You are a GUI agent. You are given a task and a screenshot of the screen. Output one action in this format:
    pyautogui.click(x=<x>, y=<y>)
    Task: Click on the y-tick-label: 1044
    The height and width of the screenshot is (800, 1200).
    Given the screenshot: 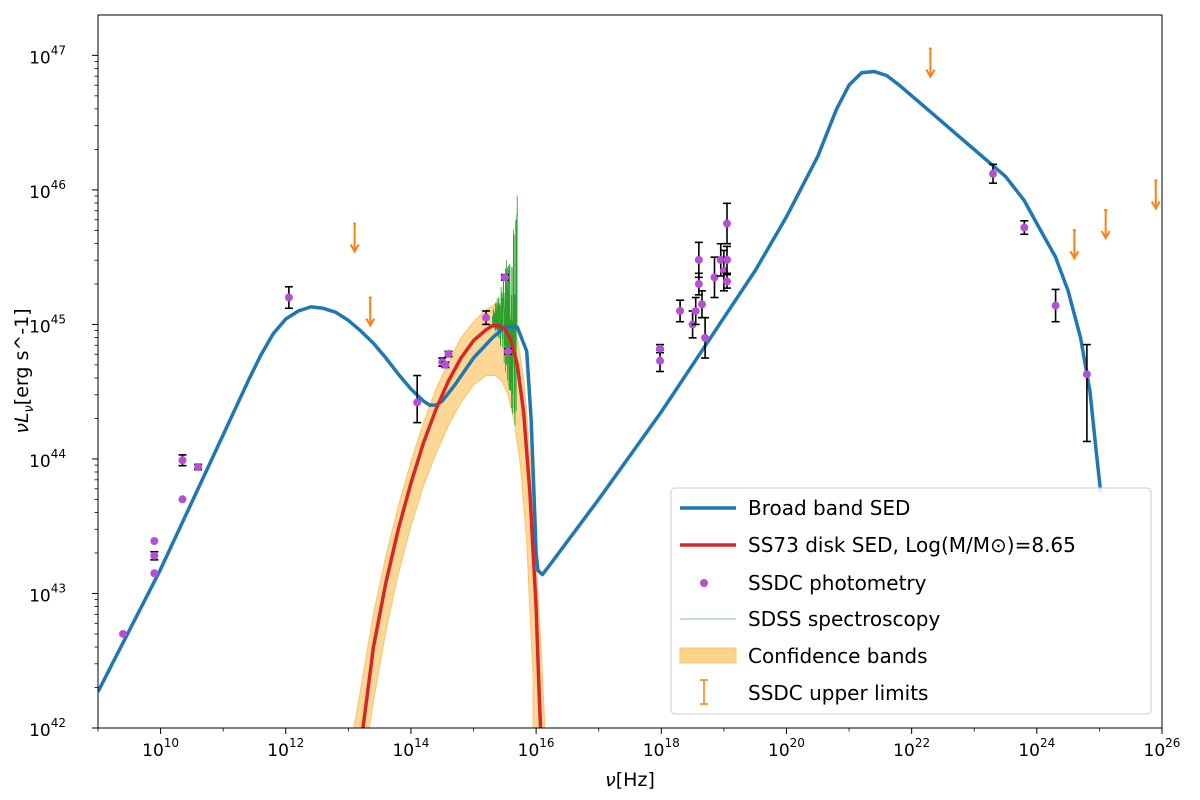 What is the action you would take?
    pyautogui.click(x=47, y=459)
    